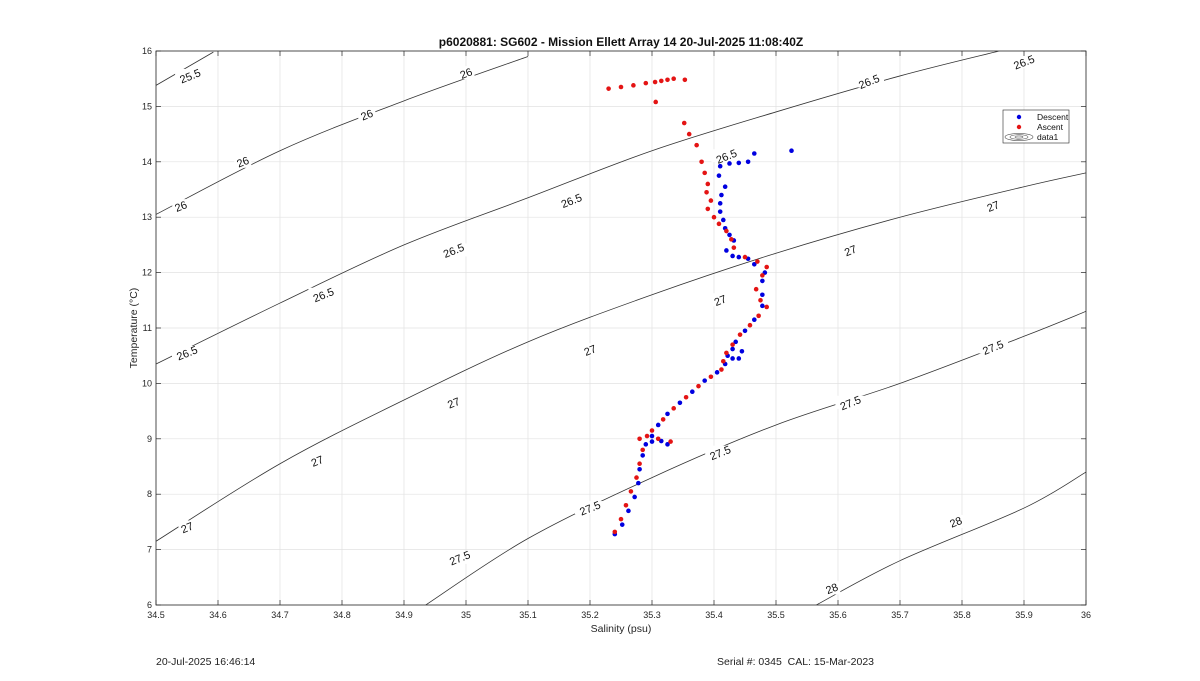  Describe the element at coordinates (147, 383) in the screenshot. I see `y-tick-label: 10` at that location.